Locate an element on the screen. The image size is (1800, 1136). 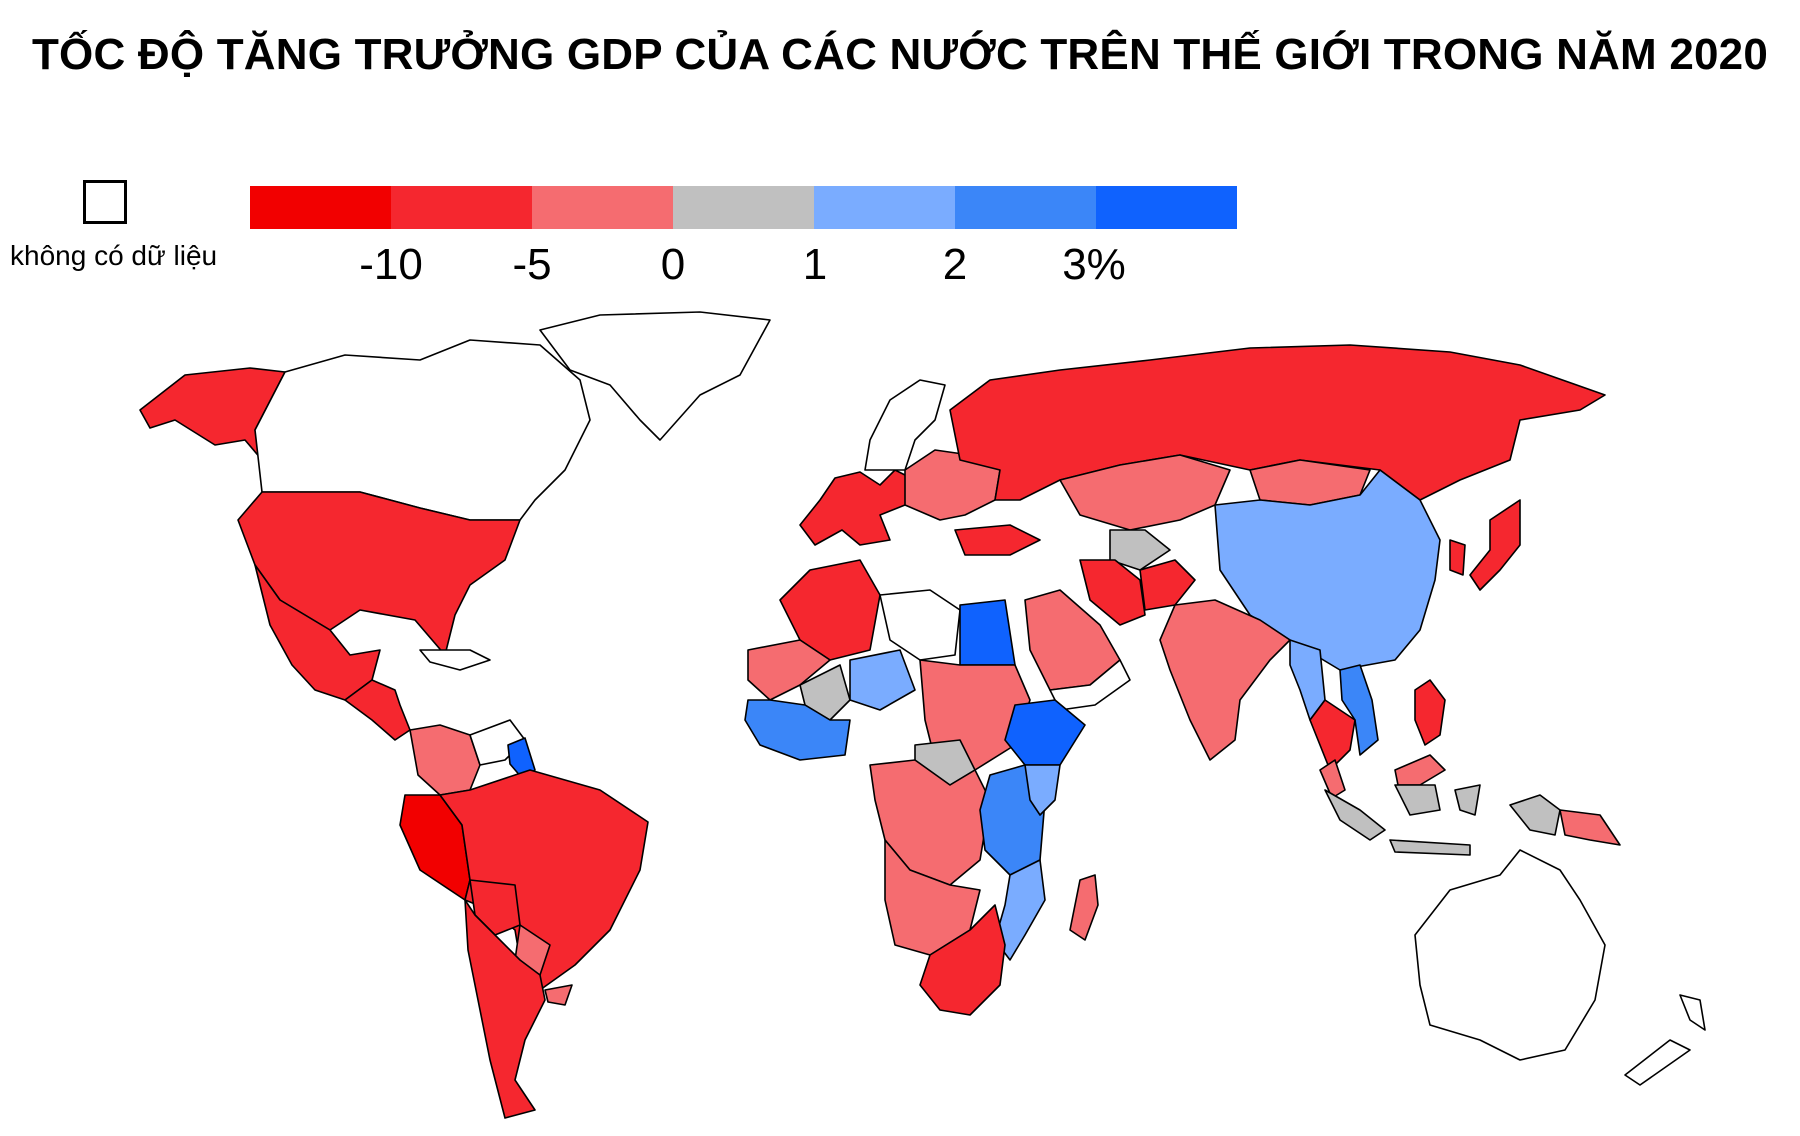
region-central-america is located at coordinates (377, 710).